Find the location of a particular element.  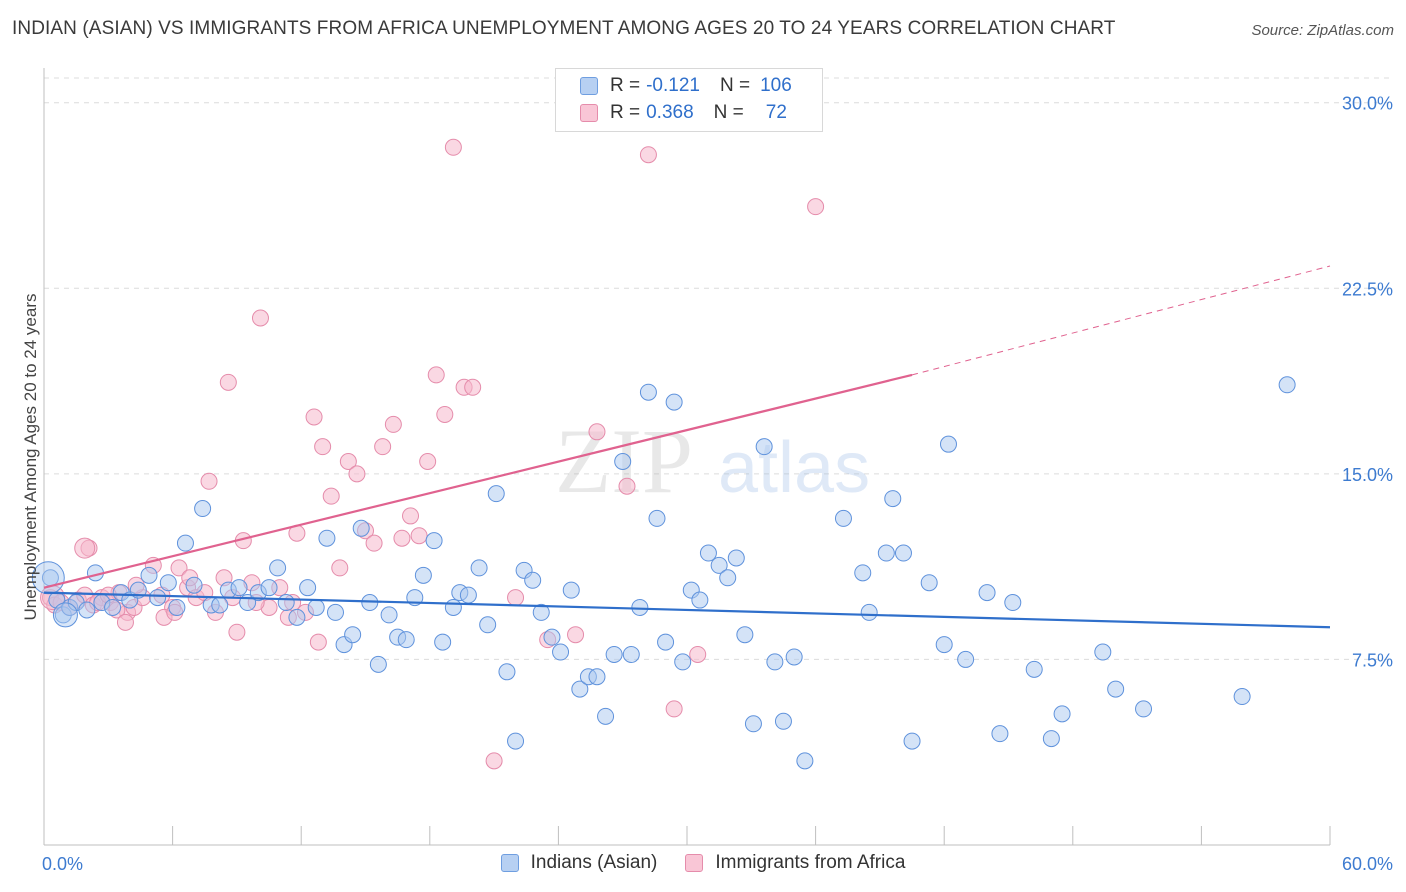

legend-n-label: N = is located at coordinates (728, 112).